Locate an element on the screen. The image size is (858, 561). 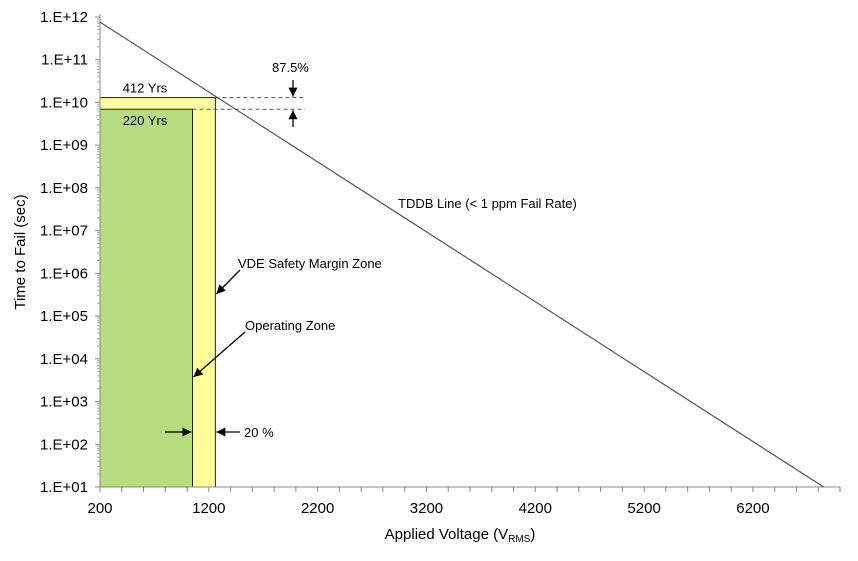
y-tick-label: 1.E+09 is located at coordinates (64, 145).